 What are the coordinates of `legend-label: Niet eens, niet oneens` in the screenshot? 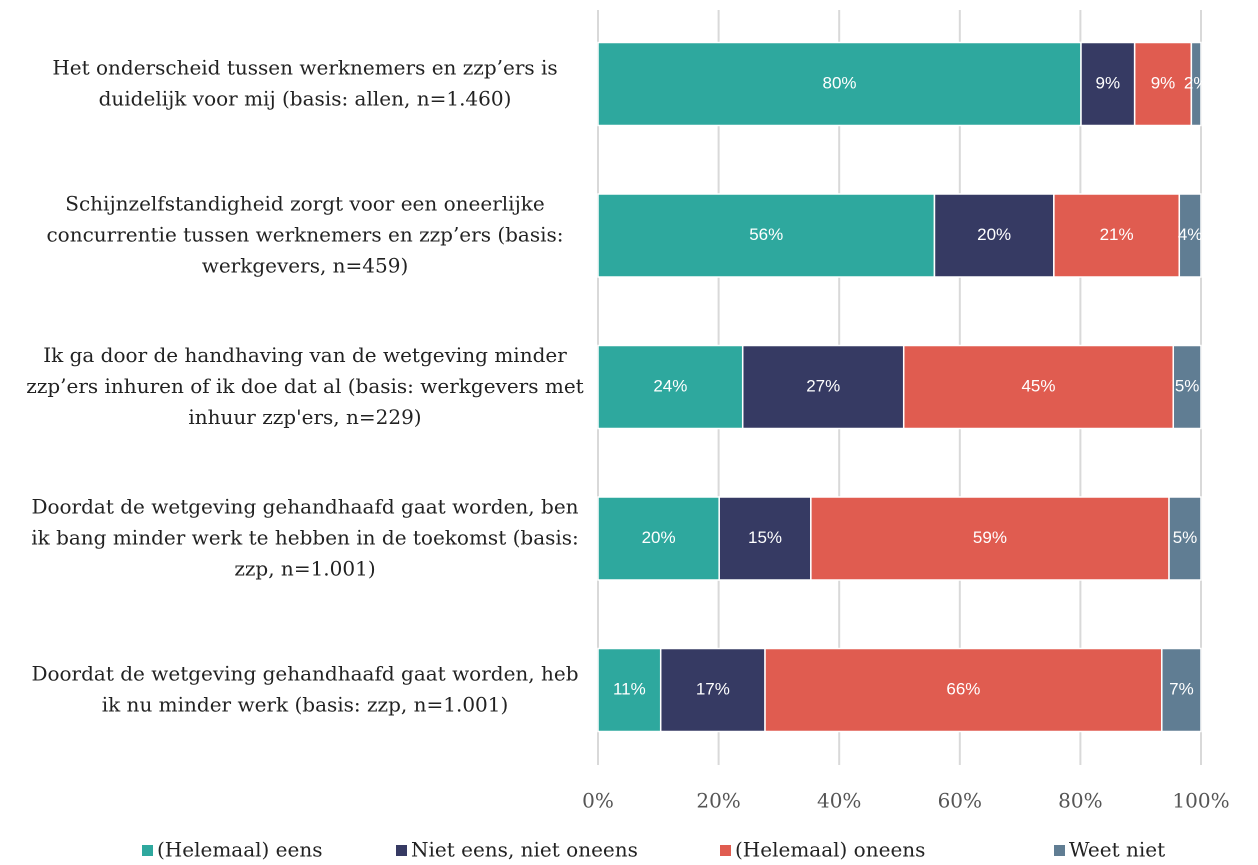 It's located at (524, 850).